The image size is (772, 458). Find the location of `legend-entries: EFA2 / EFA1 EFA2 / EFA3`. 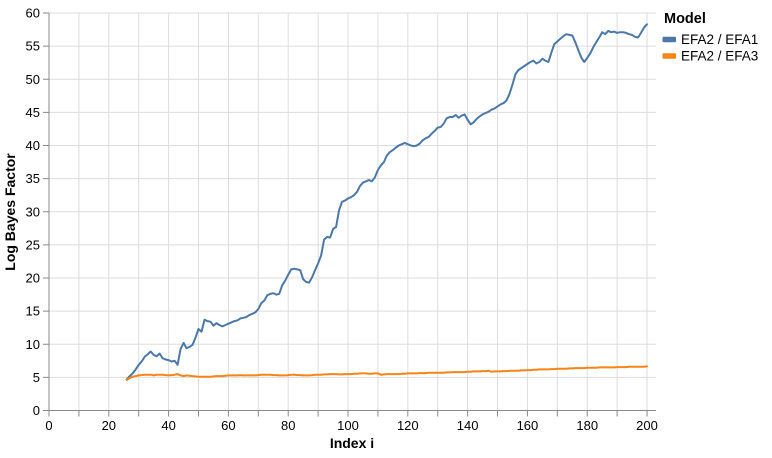

legend-entries: EFA2 / EFA1 EFA2 / EFA3 is located at coordinates (710, 48).